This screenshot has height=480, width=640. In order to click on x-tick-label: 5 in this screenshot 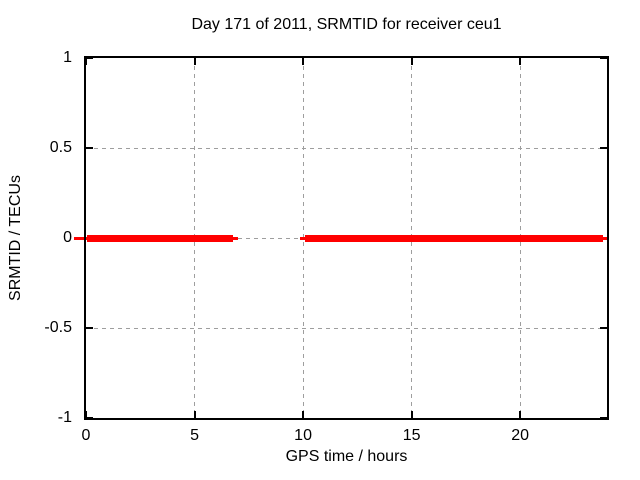, I will do `click(194, 435)`.